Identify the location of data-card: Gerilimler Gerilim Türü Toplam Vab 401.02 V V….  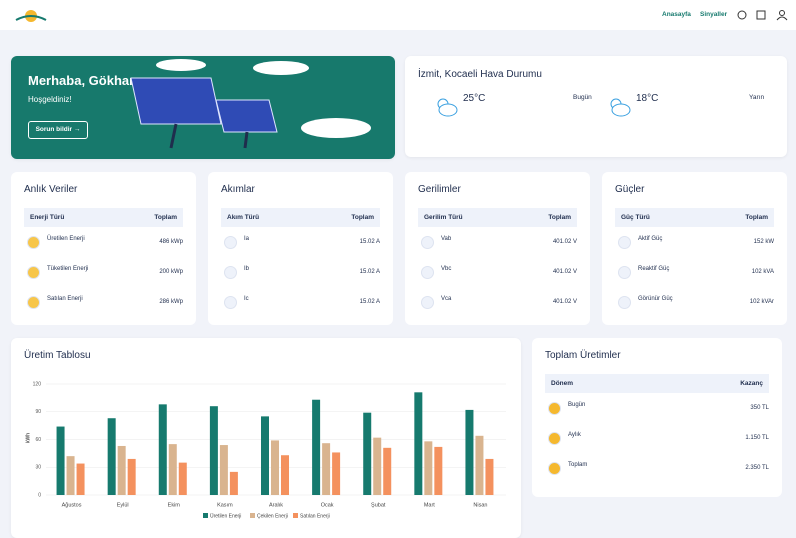
(497, 248).